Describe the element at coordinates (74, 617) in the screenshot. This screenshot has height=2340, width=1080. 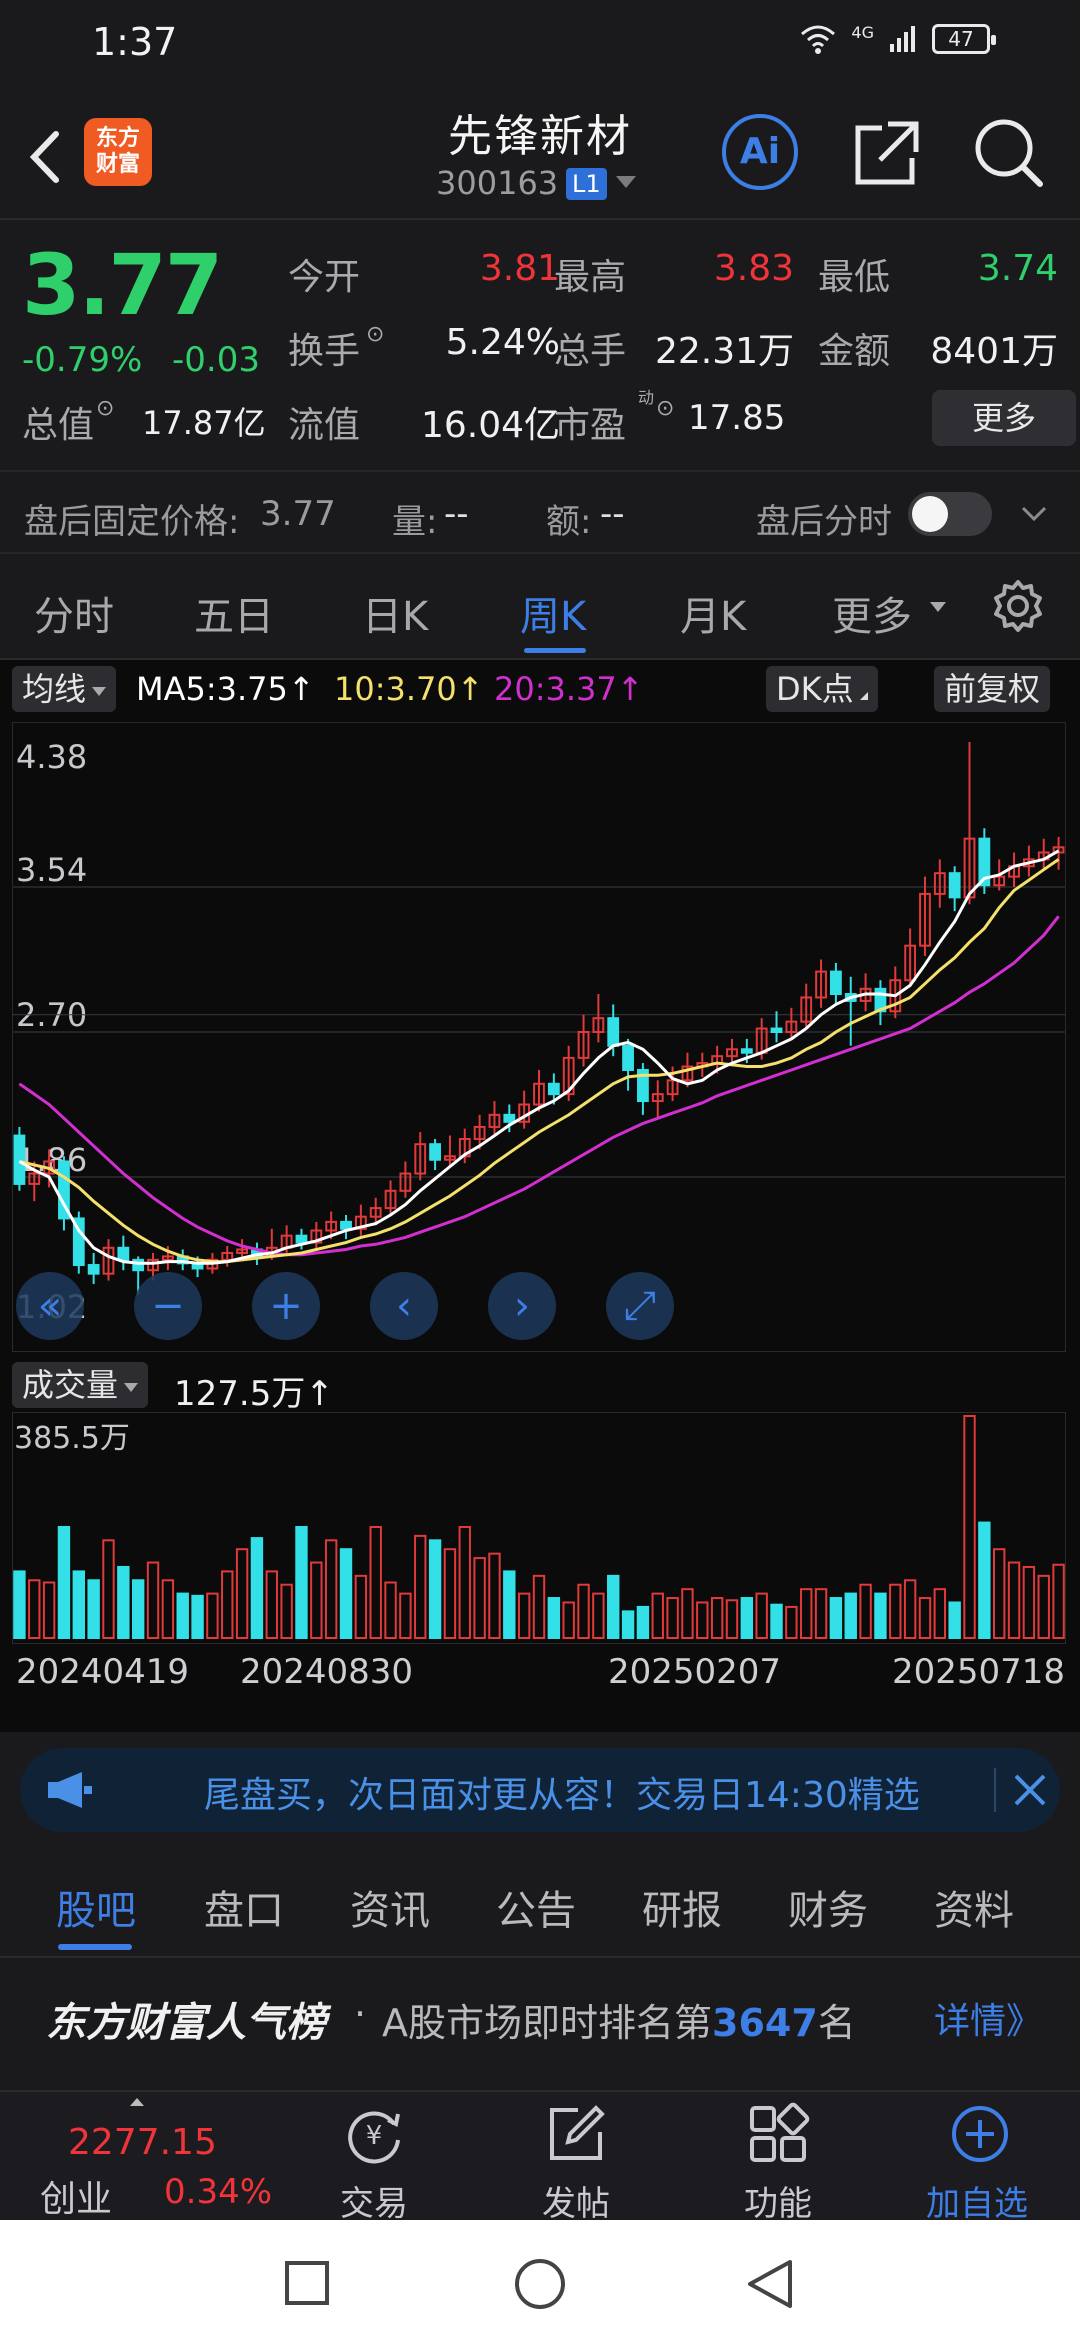
I see `tab-intraday: 分时` at that location.